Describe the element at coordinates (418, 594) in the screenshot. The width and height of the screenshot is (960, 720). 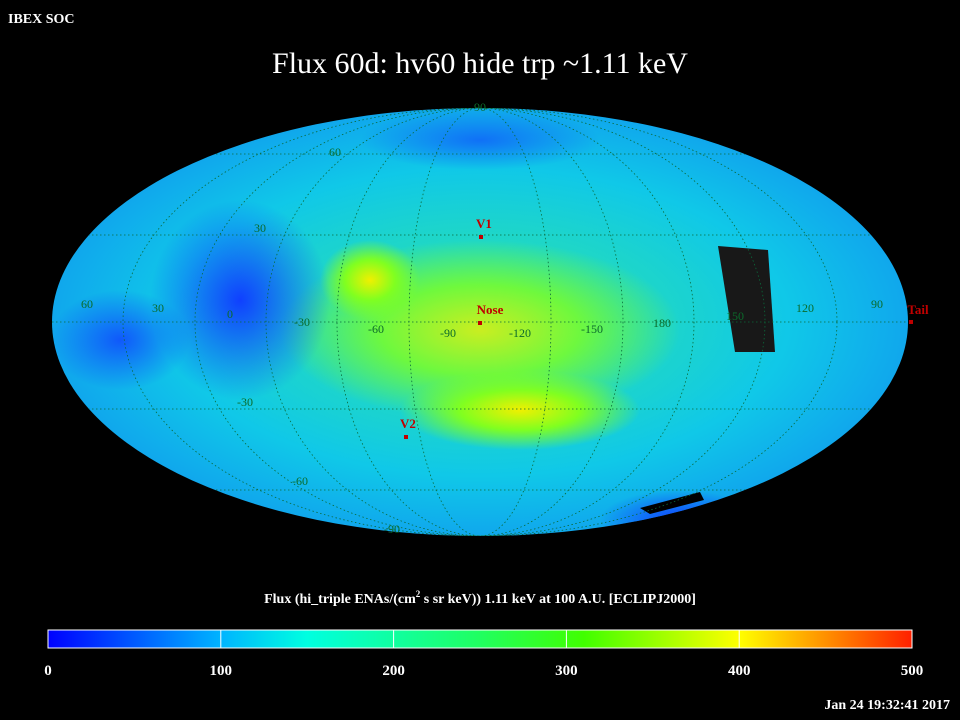
I see `colorbar-title-superscript: 2` at that location.